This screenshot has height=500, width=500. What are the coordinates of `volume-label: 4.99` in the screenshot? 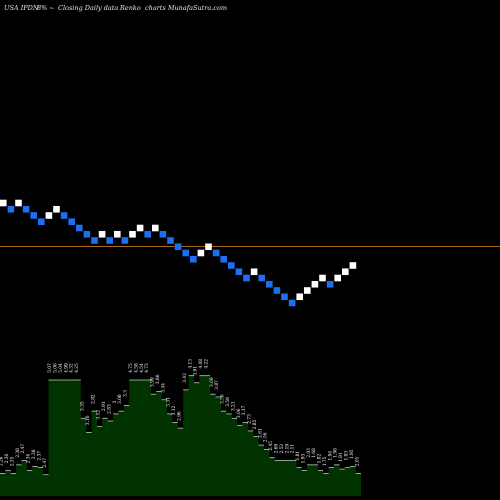 It's located at (66, 368).